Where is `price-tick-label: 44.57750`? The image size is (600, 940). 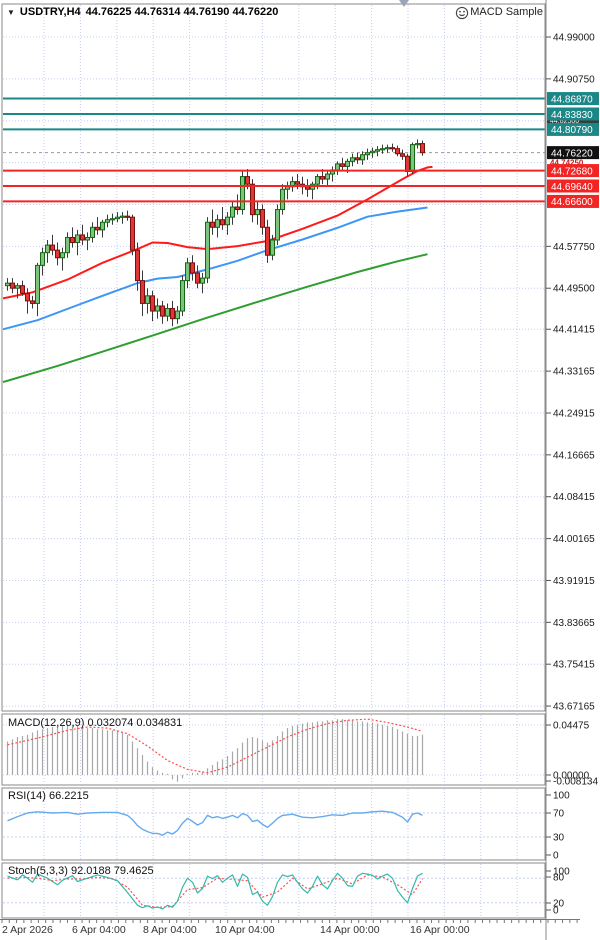 price-tick-label: 44.57750 is located at coordinates (574, 247).